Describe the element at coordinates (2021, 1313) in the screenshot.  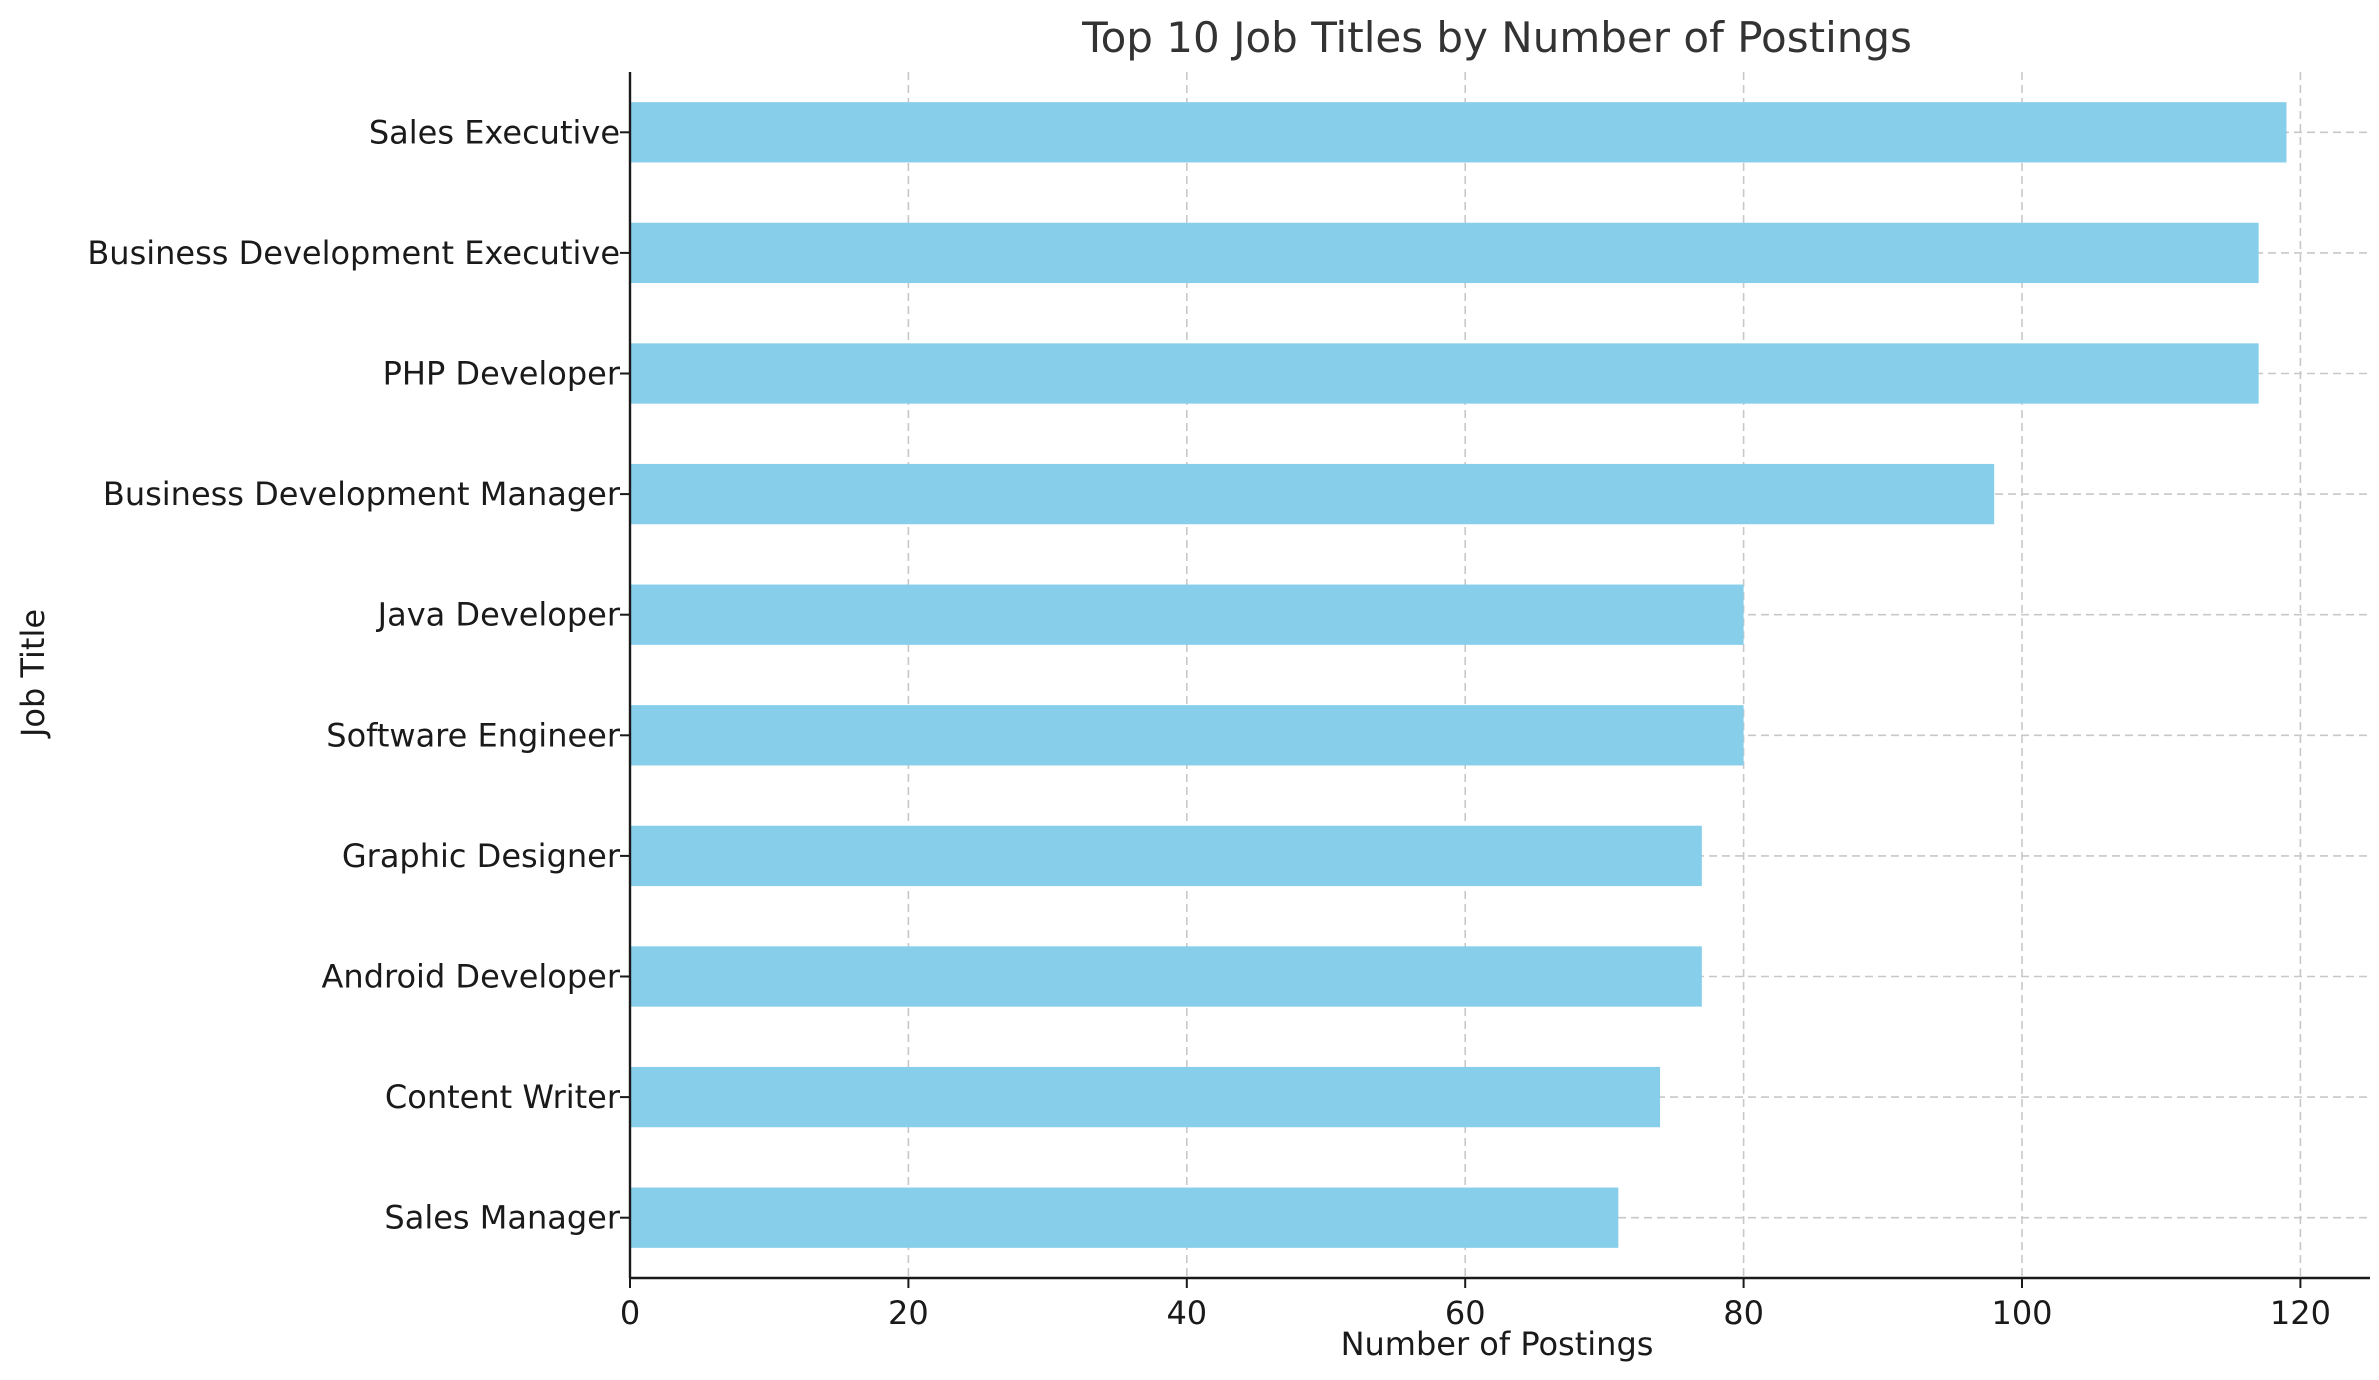
I see `x-tick-label: 100` at that location.